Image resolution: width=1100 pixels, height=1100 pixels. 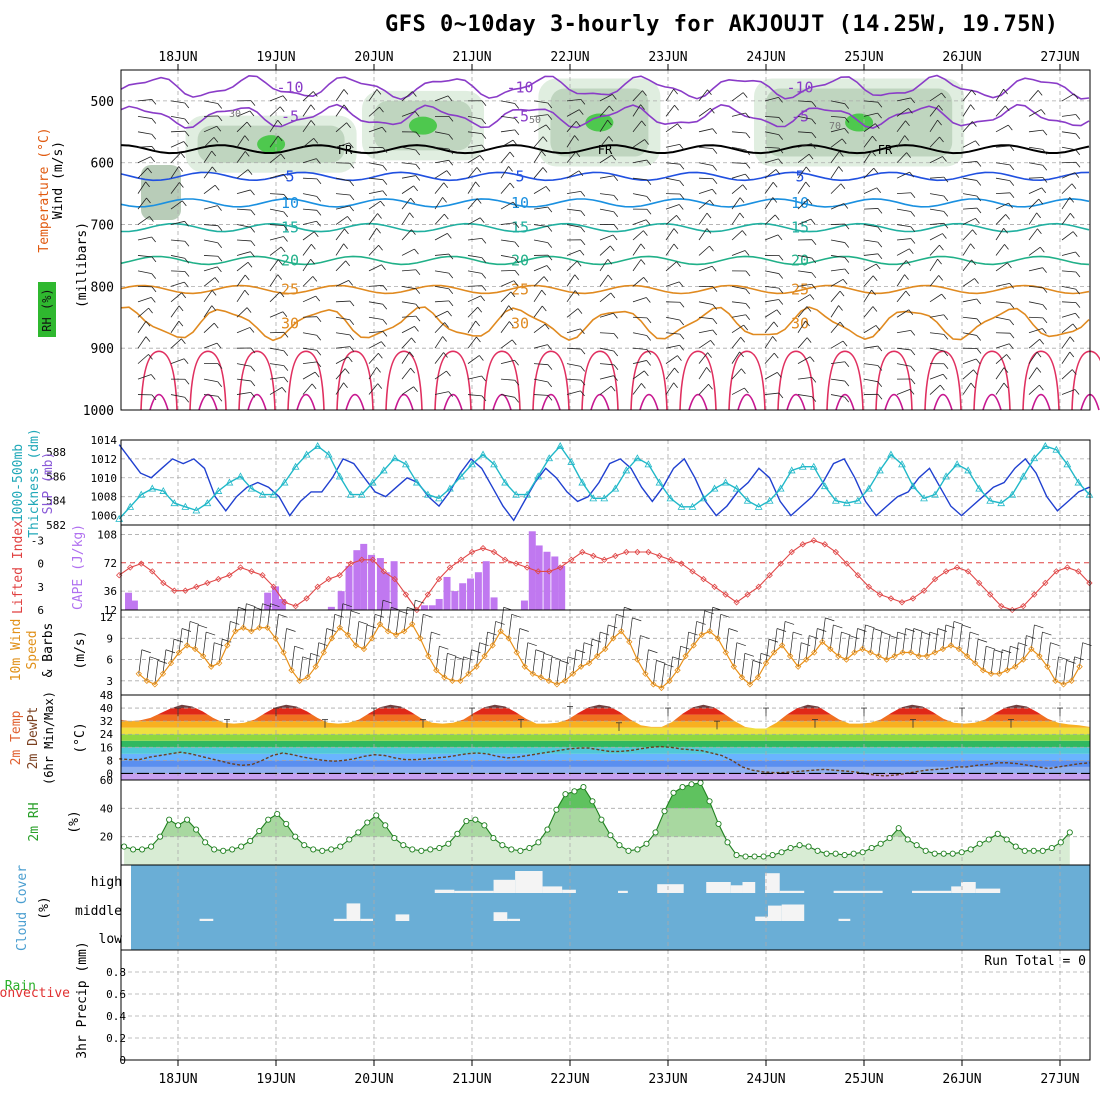 I want to click on lifted-index-line, so click(x=604, y=575).